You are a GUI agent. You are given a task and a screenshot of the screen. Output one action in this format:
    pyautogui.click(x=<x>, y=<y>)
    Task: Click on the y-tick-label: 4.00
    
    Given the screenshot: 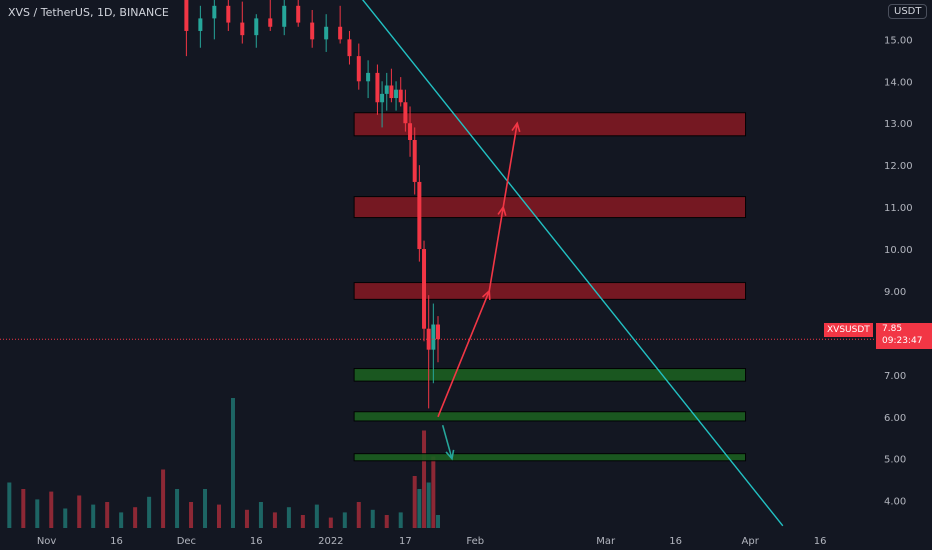 What is the action you would take?
    pyautogui.click(x=895, y=502)
    